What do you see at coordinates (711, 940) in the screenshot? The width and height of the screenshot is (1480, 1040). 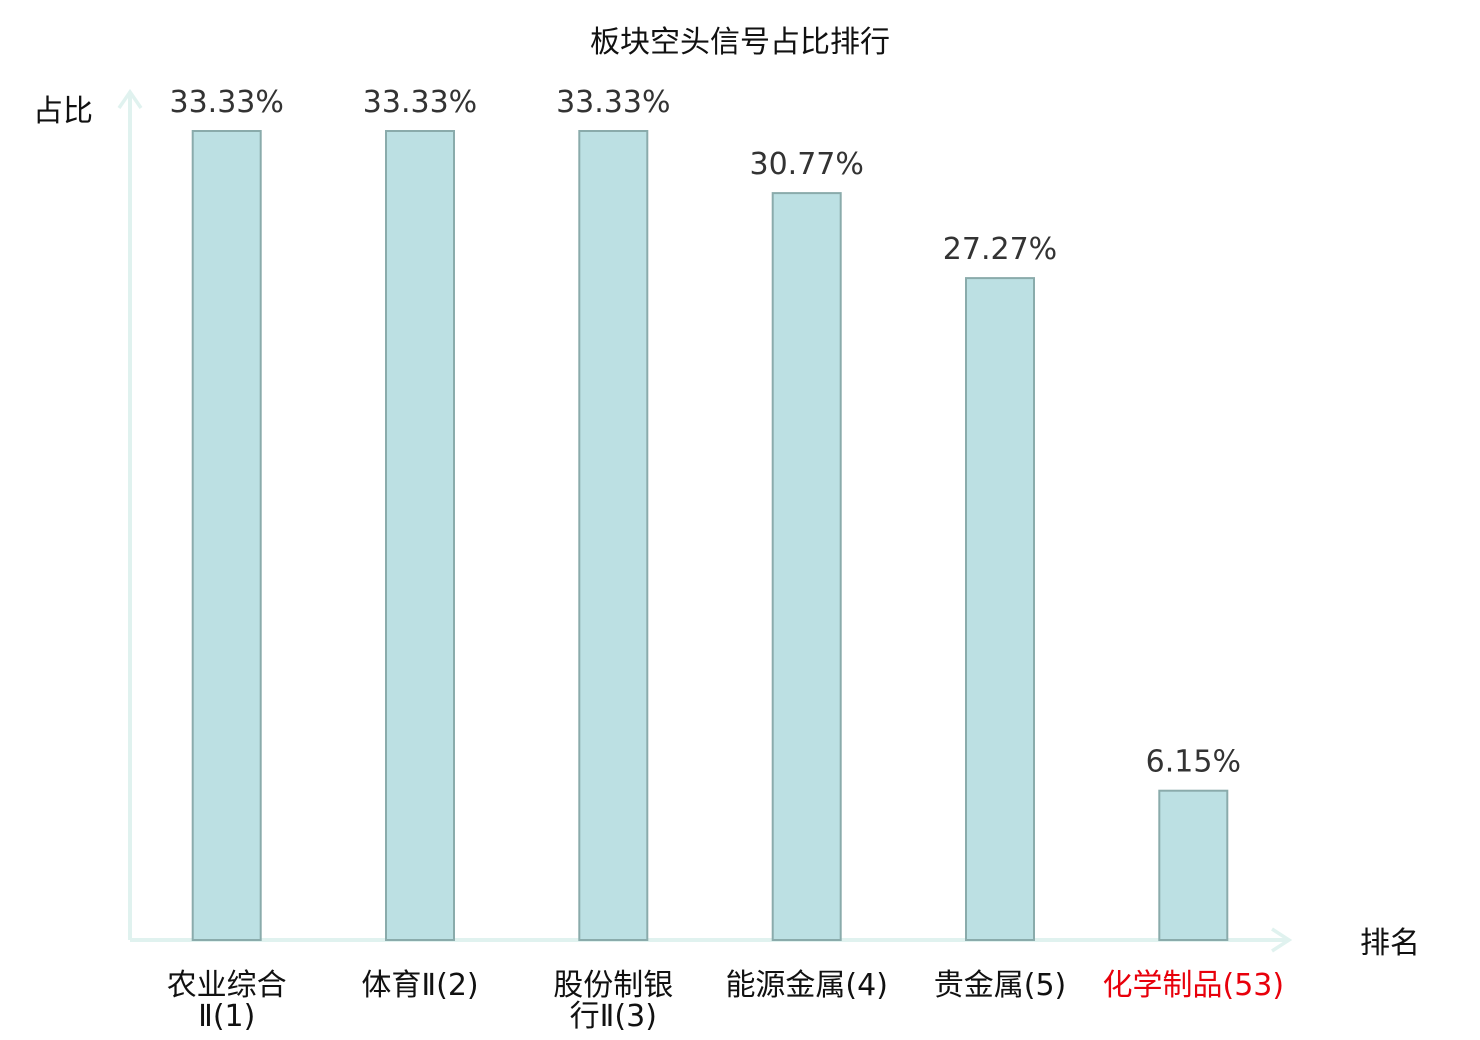 I see `x-axis` at bounding box center [711, 940].